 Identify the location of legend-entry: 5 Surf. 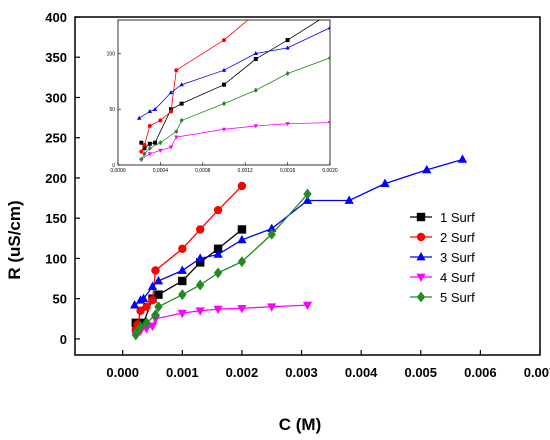
(442, 297).